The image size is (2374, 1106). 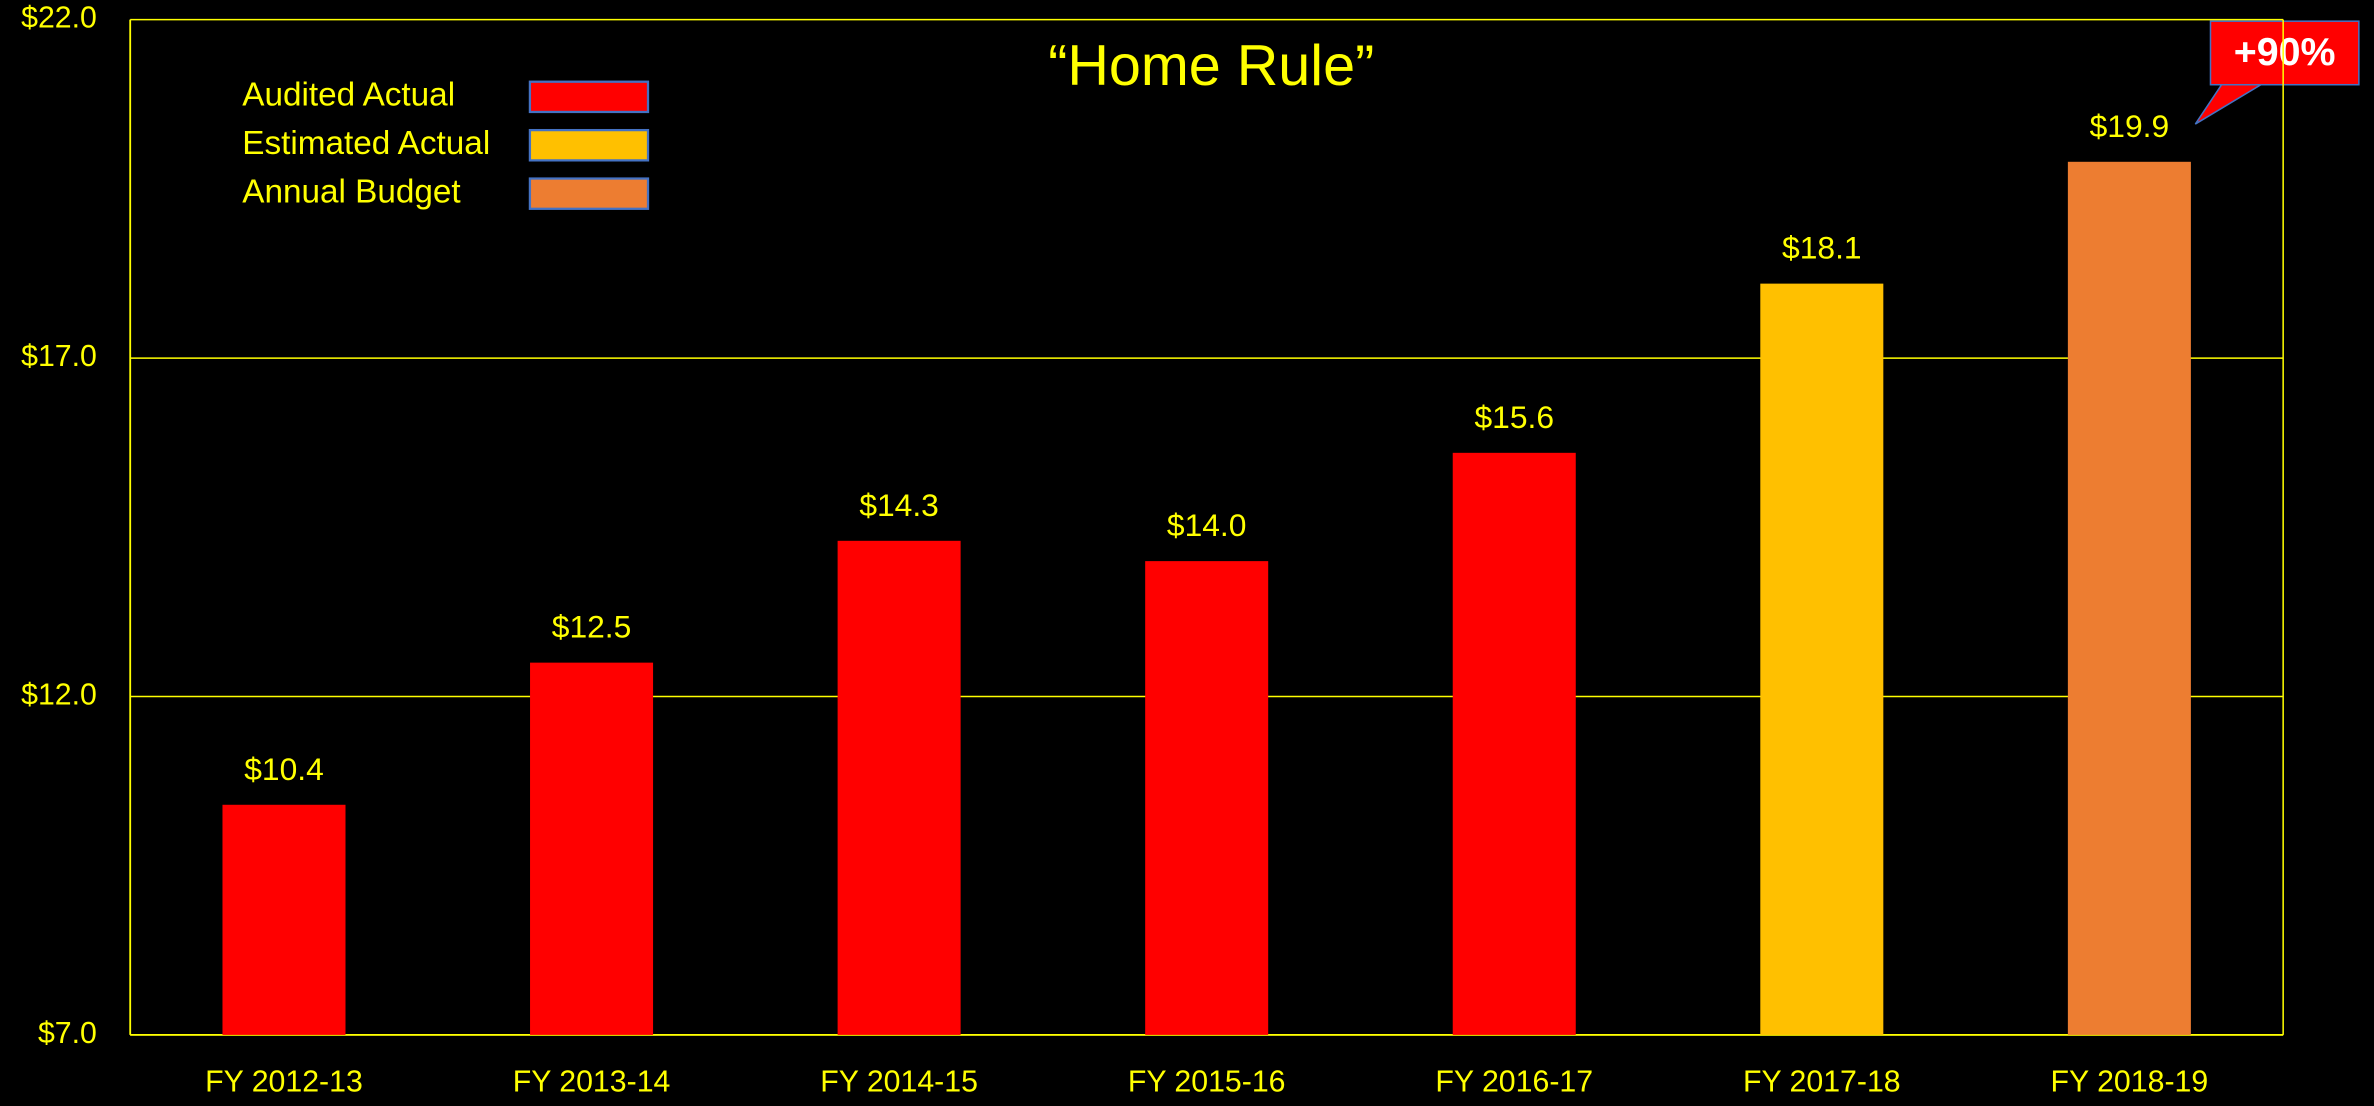 I want to click on y-tick-label: $17.0, so click(x=59, y=356).